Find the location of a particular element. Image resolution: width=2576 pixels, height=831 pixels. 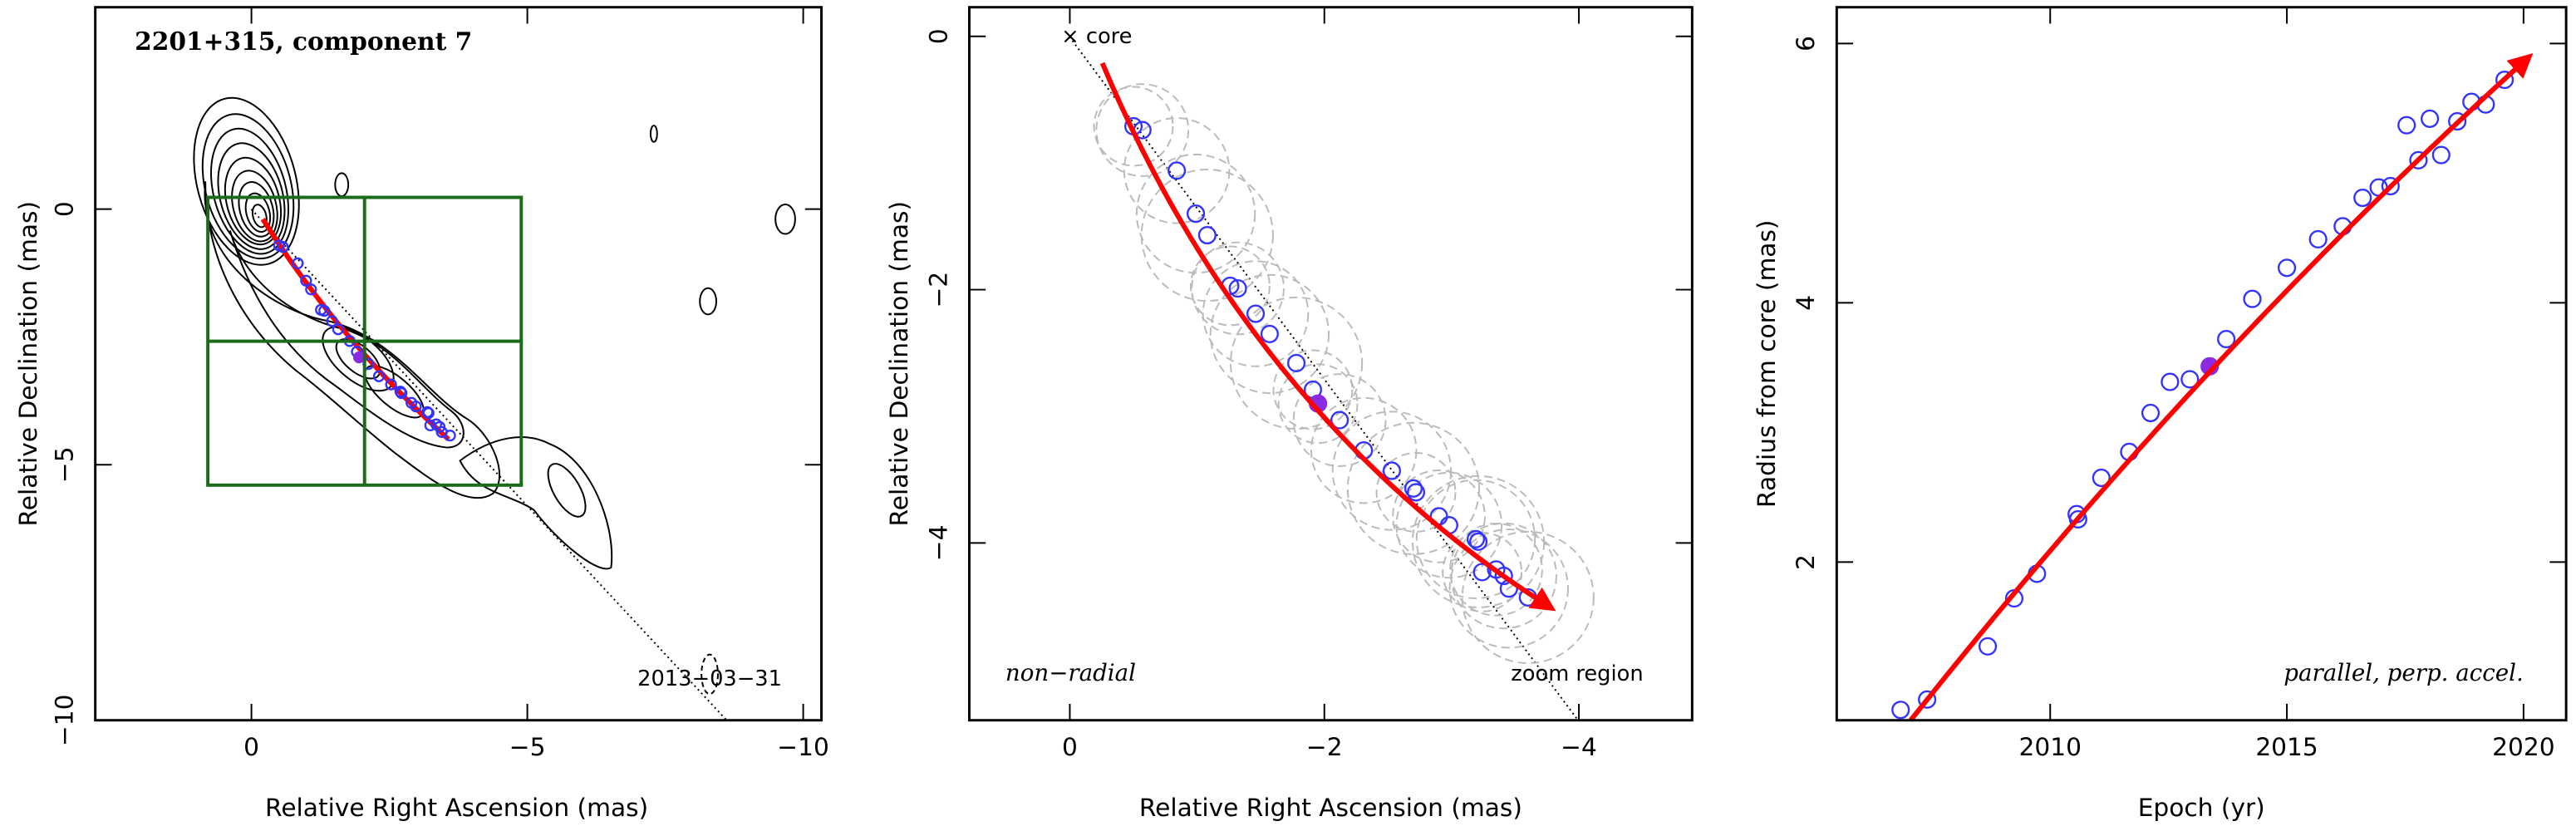

mode-label: non−radial is located at coordinates (1070, 672).